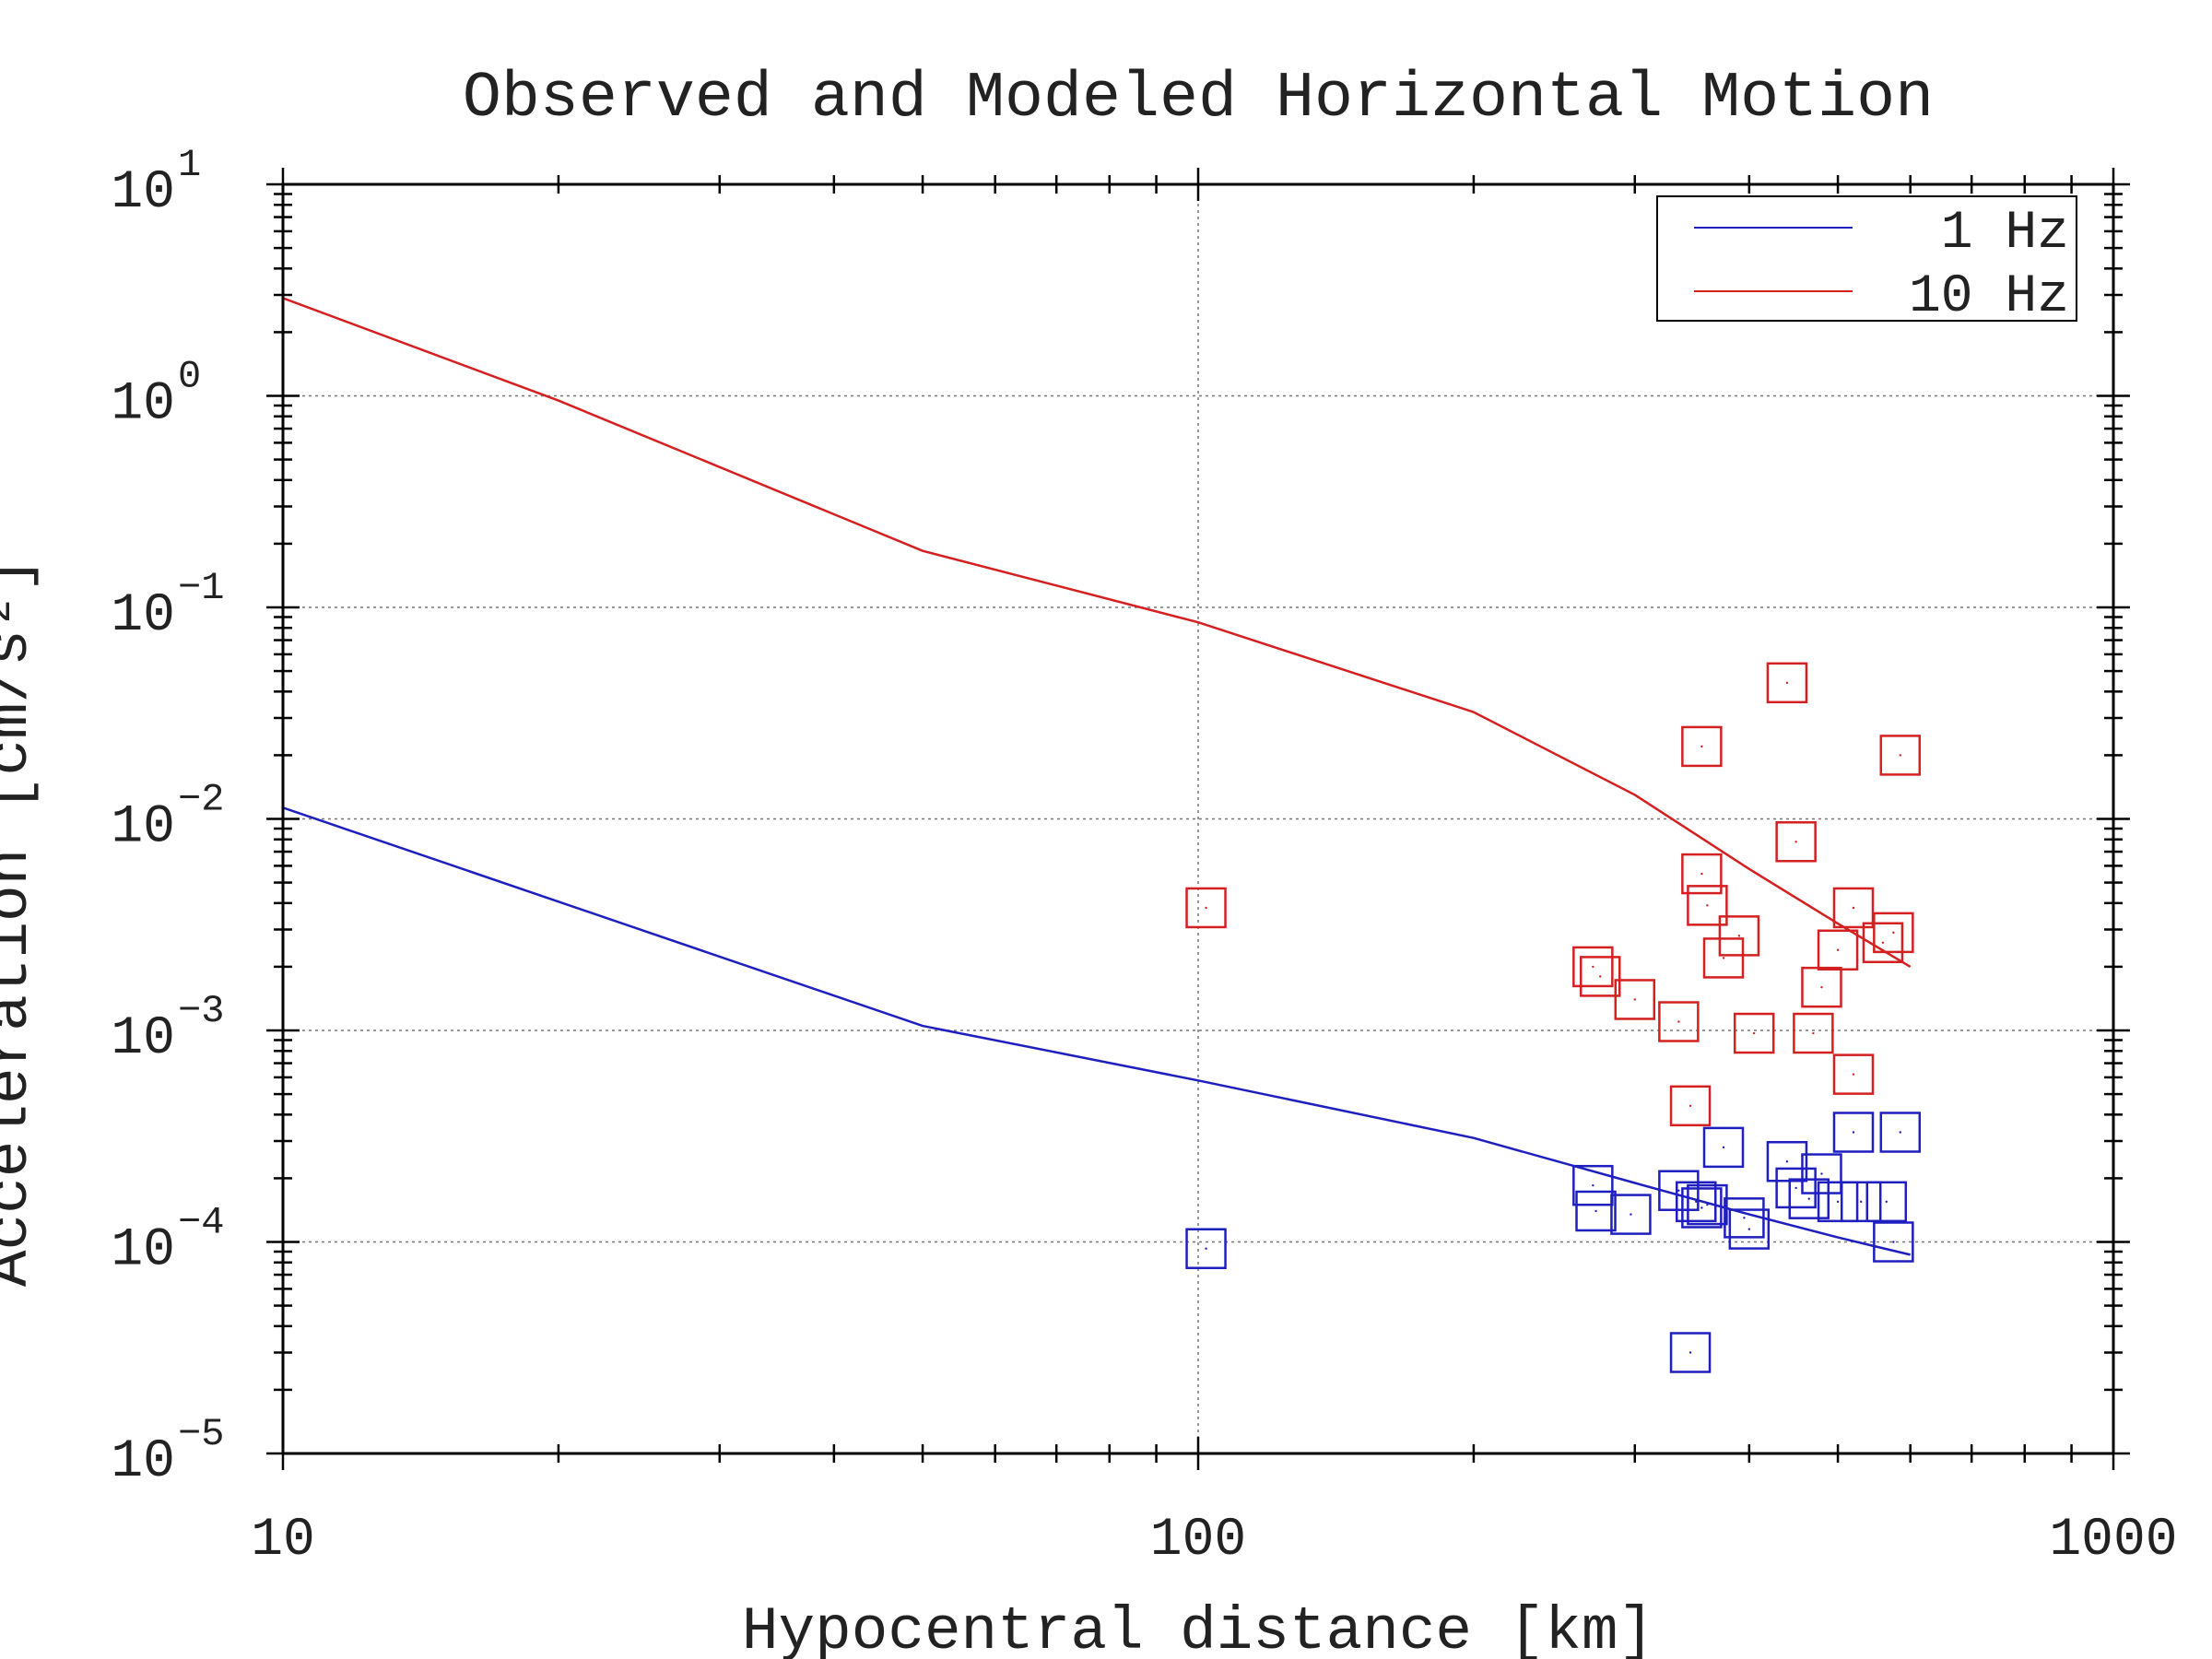  Describe the element at coordinates (1553, 1017) in the screenshot. I see `observed-points` at that location.